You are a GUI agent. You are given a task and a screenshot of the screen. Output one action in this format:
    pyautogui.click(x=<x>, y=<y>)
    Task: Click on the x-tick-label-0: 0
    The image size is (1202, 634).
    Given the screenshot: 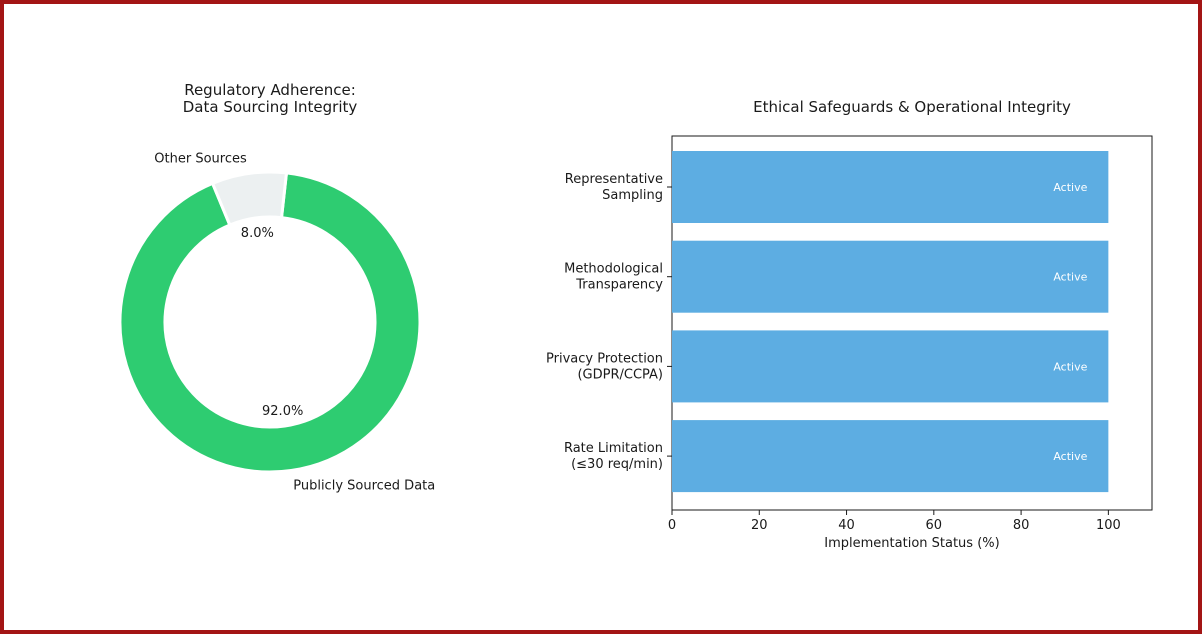 What is the action you would take?
    pyautogui.click(x=672, y=525)
    